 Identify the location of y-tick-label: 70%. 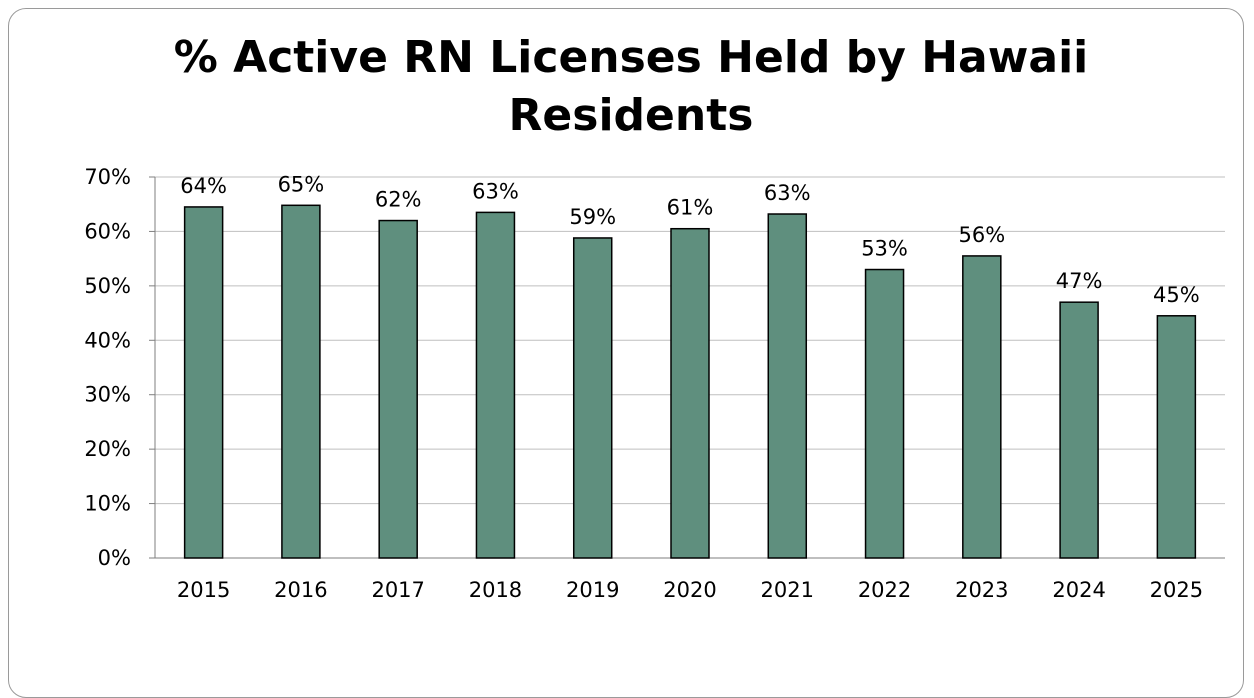
(107, 177).